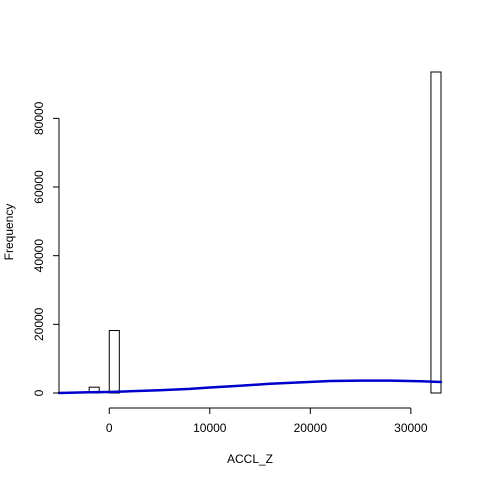 Image resolution: width=480 pixels, height=485 pixels. What do you see at coordinates (267, 421) in the screenshot?
I see `x-axis: 0 10000 20000 30000` at bounding box center [267, 421].